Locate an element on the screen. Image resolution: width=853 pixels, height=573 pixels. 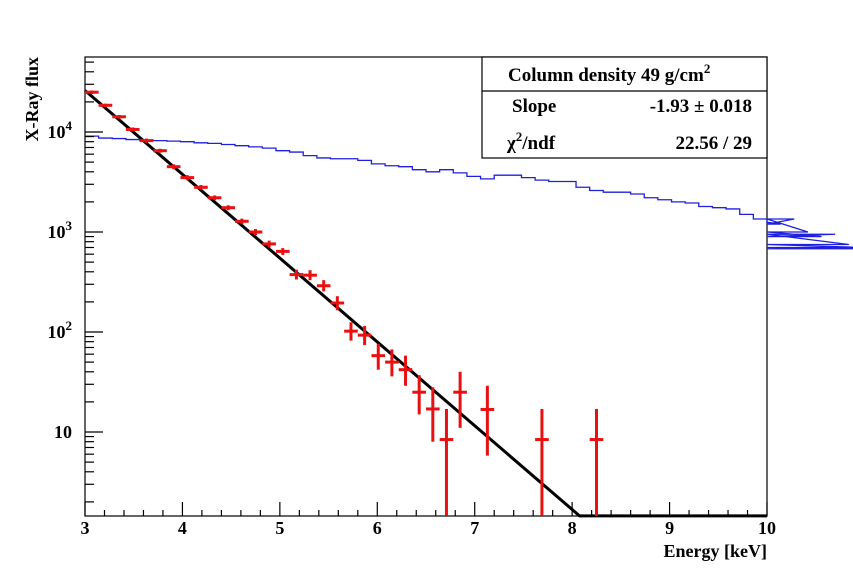
x-tick-label: 4 is located at coordinates (182, 528).